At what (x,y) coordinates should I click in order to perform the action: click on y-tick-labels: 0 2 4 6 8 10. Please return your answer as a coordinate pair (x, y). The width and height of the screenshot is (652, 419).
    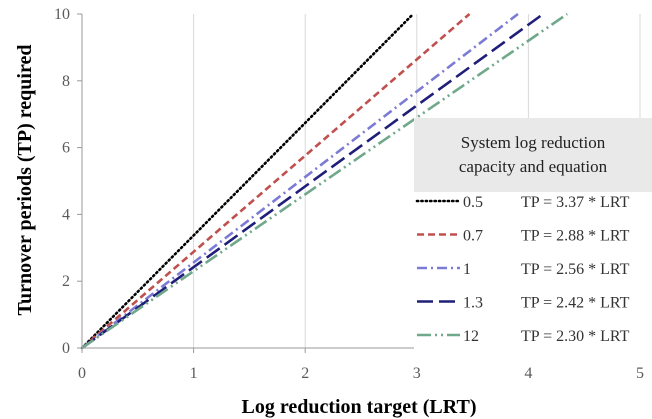
    Looking at the image, I should click on (62, 181).